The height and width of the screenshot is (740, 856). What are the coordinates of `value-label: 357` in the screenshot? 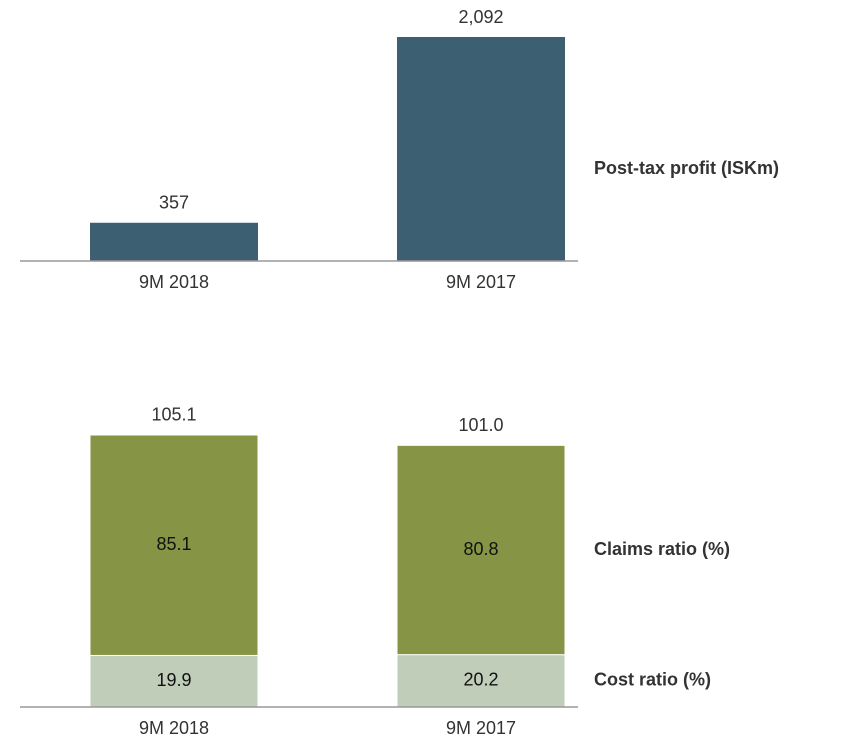 It's located at (174, 203).